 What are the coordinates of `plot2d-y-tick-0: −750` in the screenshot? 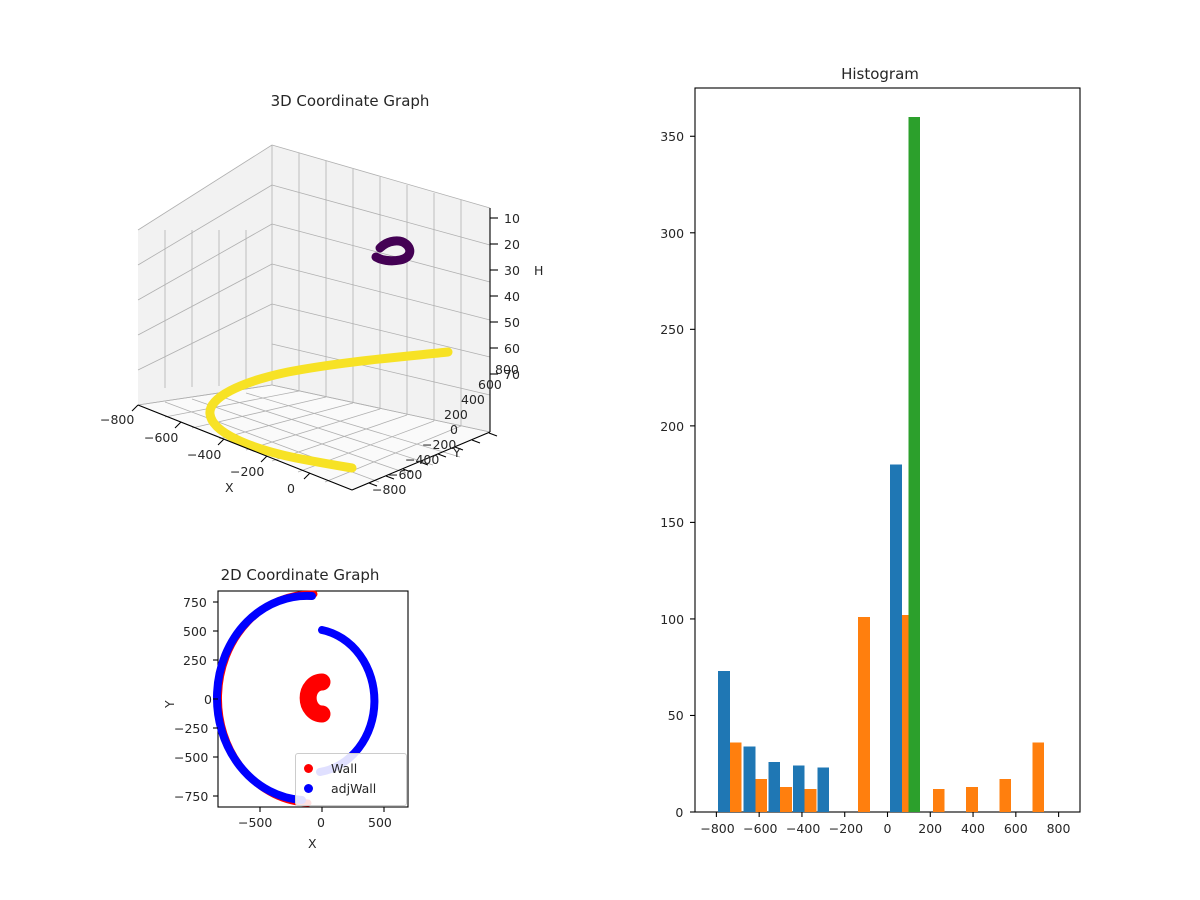 It's located at (191, 796).